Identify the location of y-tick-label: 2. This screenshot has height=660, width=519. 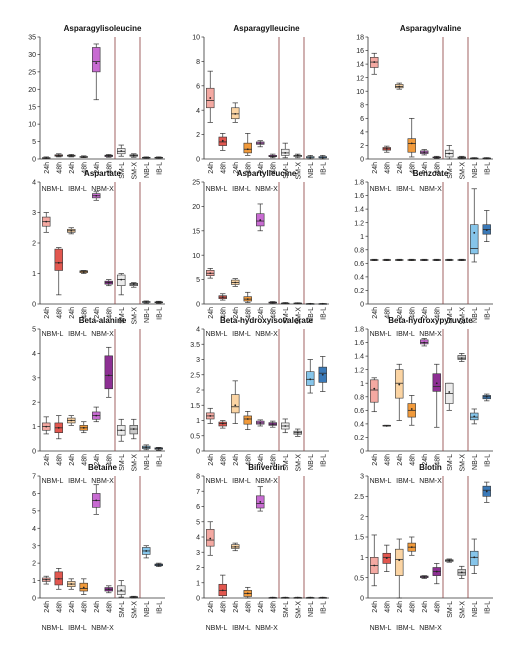
(362, 517).